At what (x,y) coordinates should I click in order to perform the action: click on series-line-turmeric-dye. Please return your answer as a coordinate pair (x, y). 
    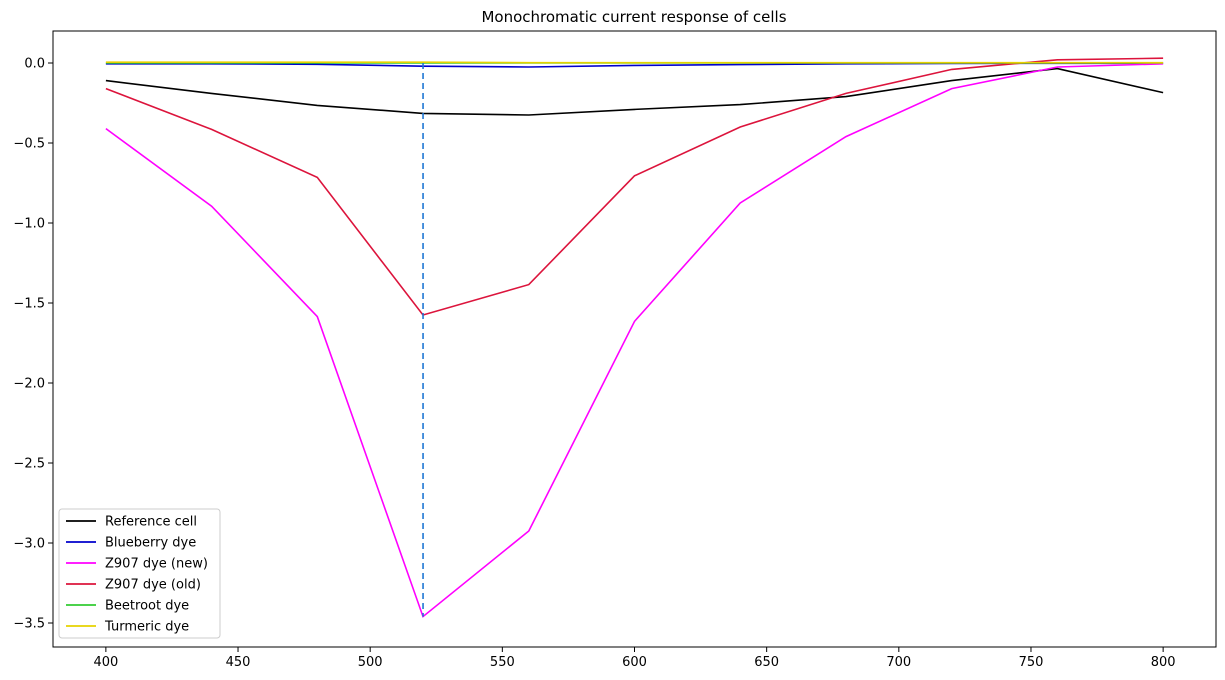
    Looking at the image, I should click on (634, 62).